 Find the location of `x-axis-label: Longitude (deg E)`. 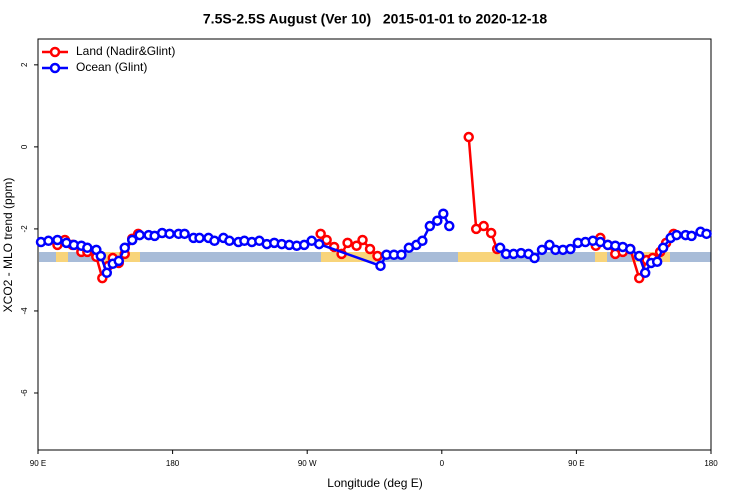

x-axis-label: Longitude (deg E) is located at coordinates (374, 483).